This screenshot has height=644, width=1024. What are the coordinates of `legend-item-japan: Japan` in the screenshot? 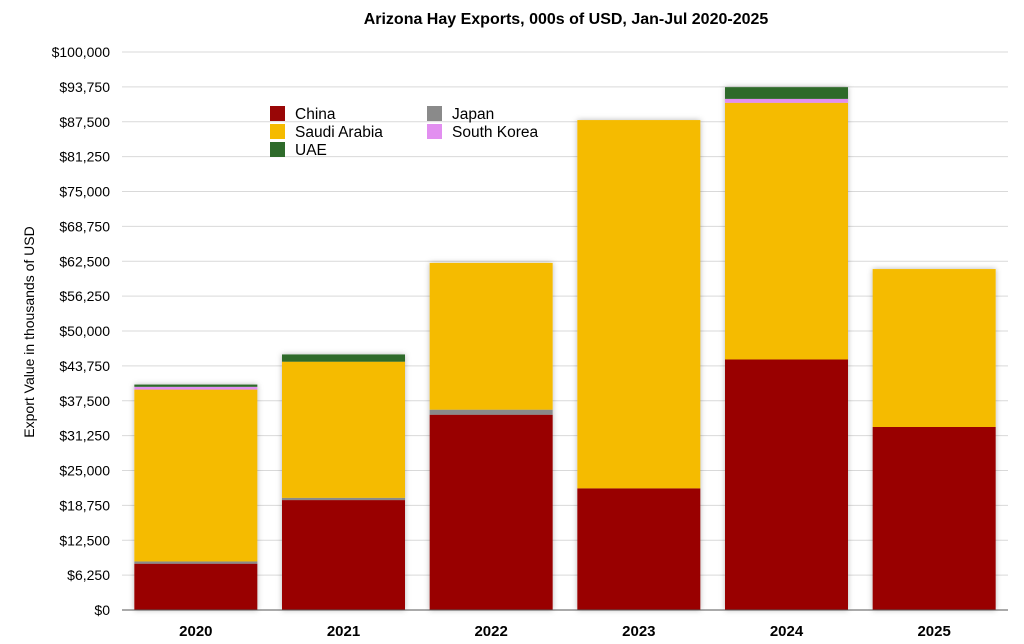 It's located at (460, 114).